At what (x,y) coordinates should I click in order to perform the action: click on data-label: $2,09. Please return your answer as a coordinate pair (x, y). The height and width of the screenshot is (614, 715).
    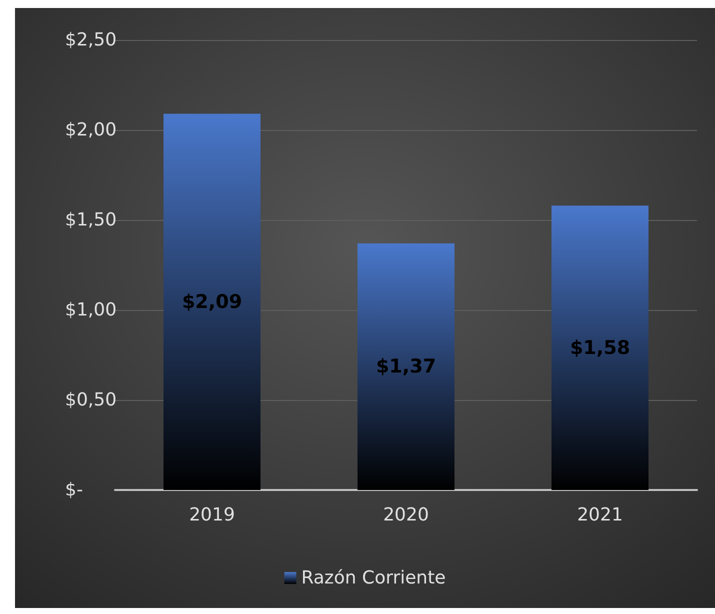
    Looking at the image, I should click on (212, 301).